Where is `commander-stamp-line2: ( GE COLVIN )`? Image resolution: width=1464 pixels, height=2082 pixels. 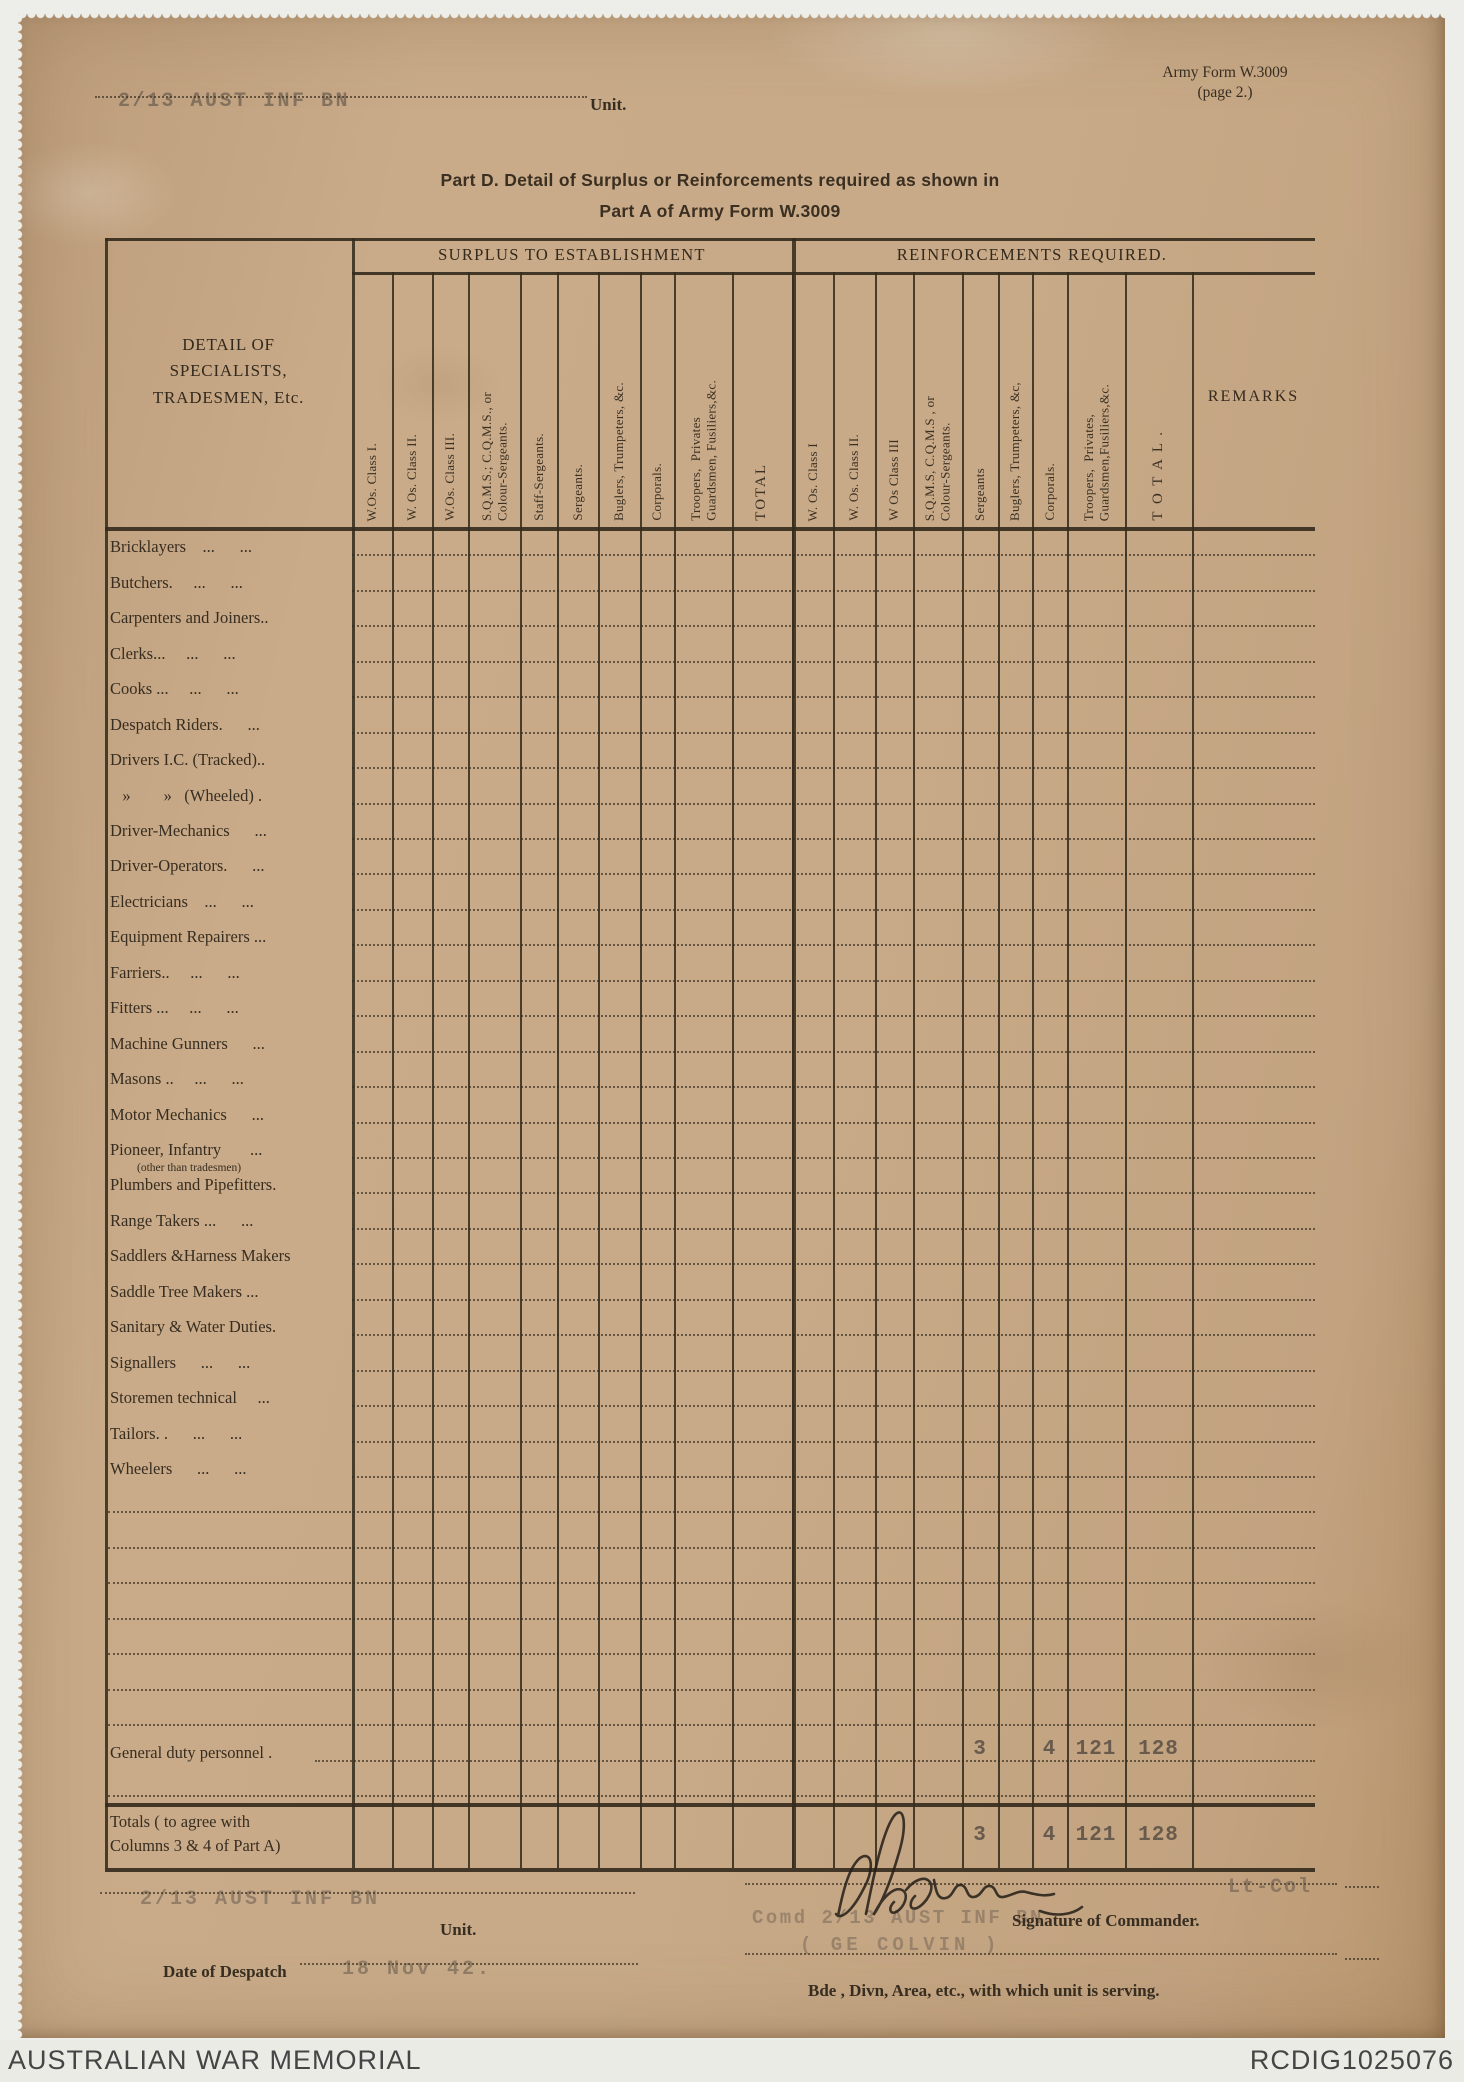 commander-stamp-line2: ( GE COLVIN ) is located at coordinates (900, 1945).